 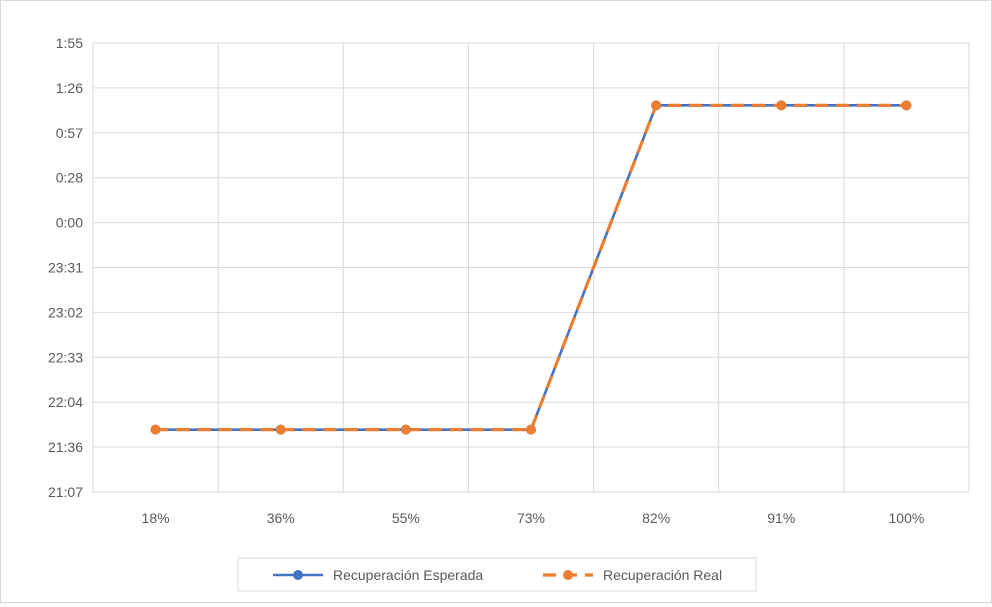 I want to click on x-tick-label: 18%, so click(x=156, y=518).